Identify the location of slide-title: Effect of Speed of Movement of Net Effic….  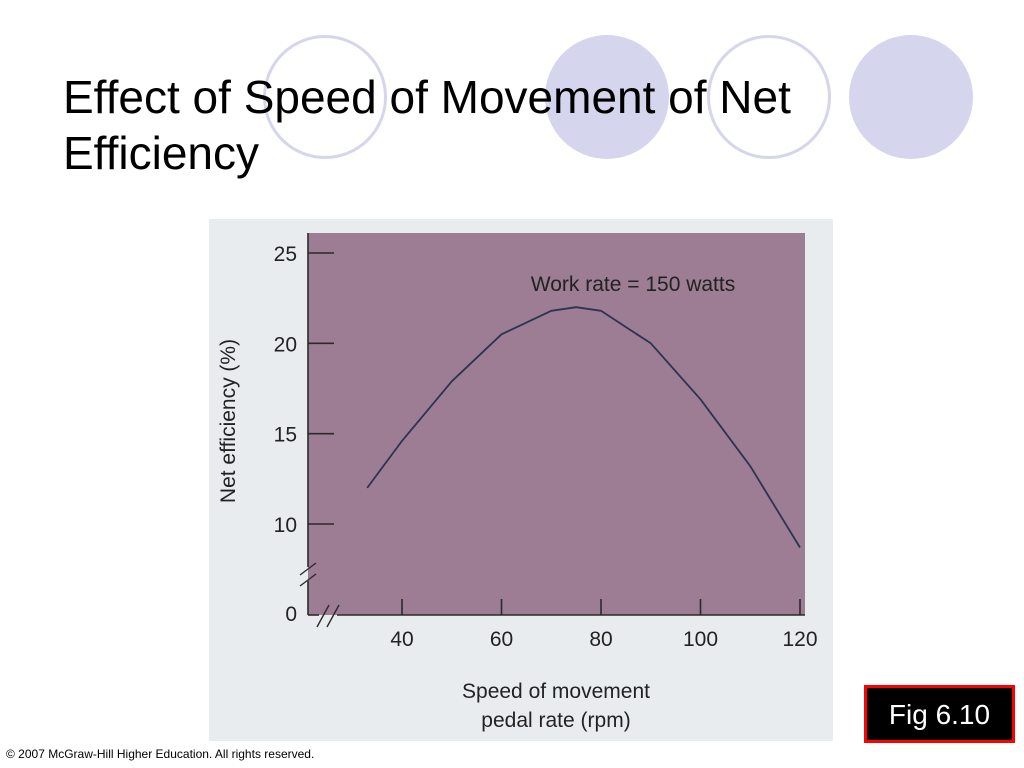
(427, 124).